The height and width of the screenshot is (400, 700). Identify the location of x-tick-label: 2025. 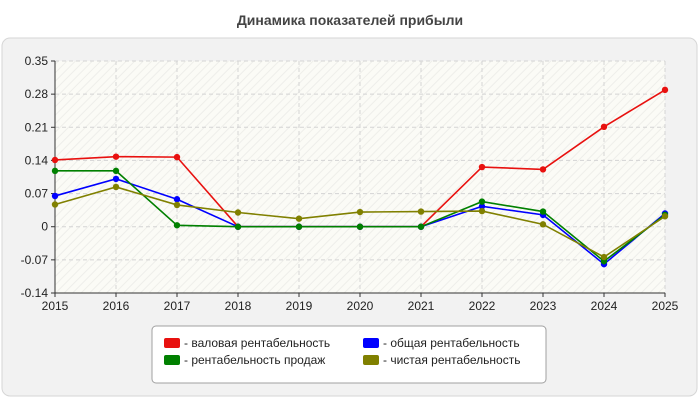
(665, 306).